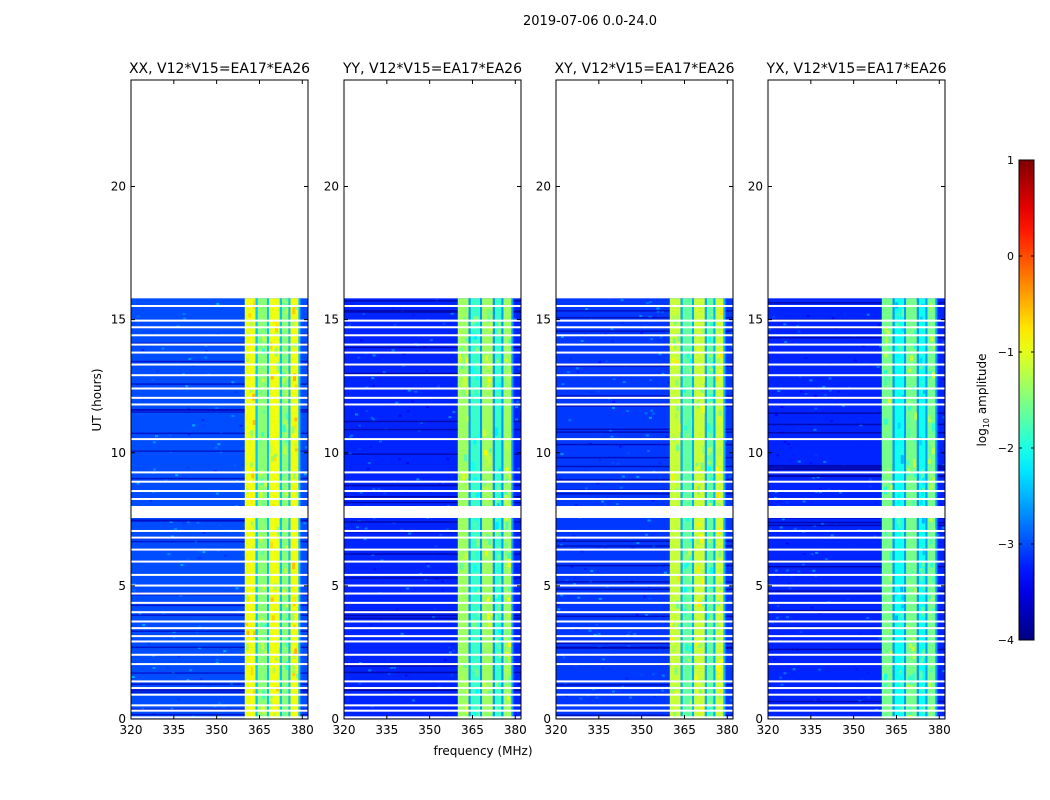 This screenshot has height=800, width=1050. Describe the element at coordinates (1006, 352) in the screenshot. I see `colorbar-tick-label: −1` at that location.